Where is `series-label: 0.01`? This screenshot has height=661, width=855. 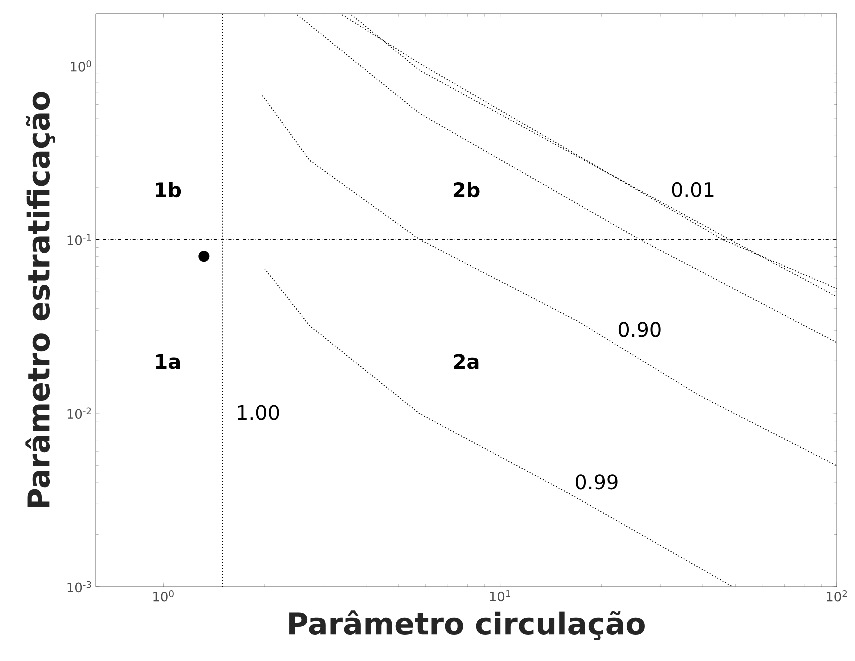 series-label: 0.01 is located at coordinates (693, 190).